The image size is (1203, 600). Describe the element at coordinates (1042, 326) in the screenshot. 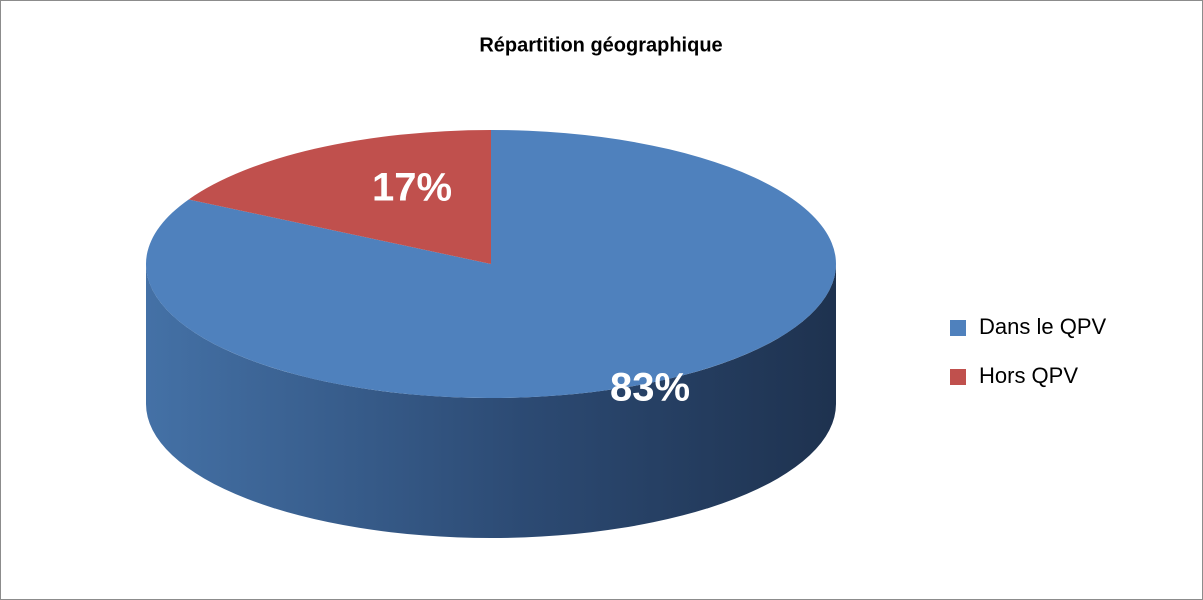

I see `legend-label: Dans le QPV` at that location.